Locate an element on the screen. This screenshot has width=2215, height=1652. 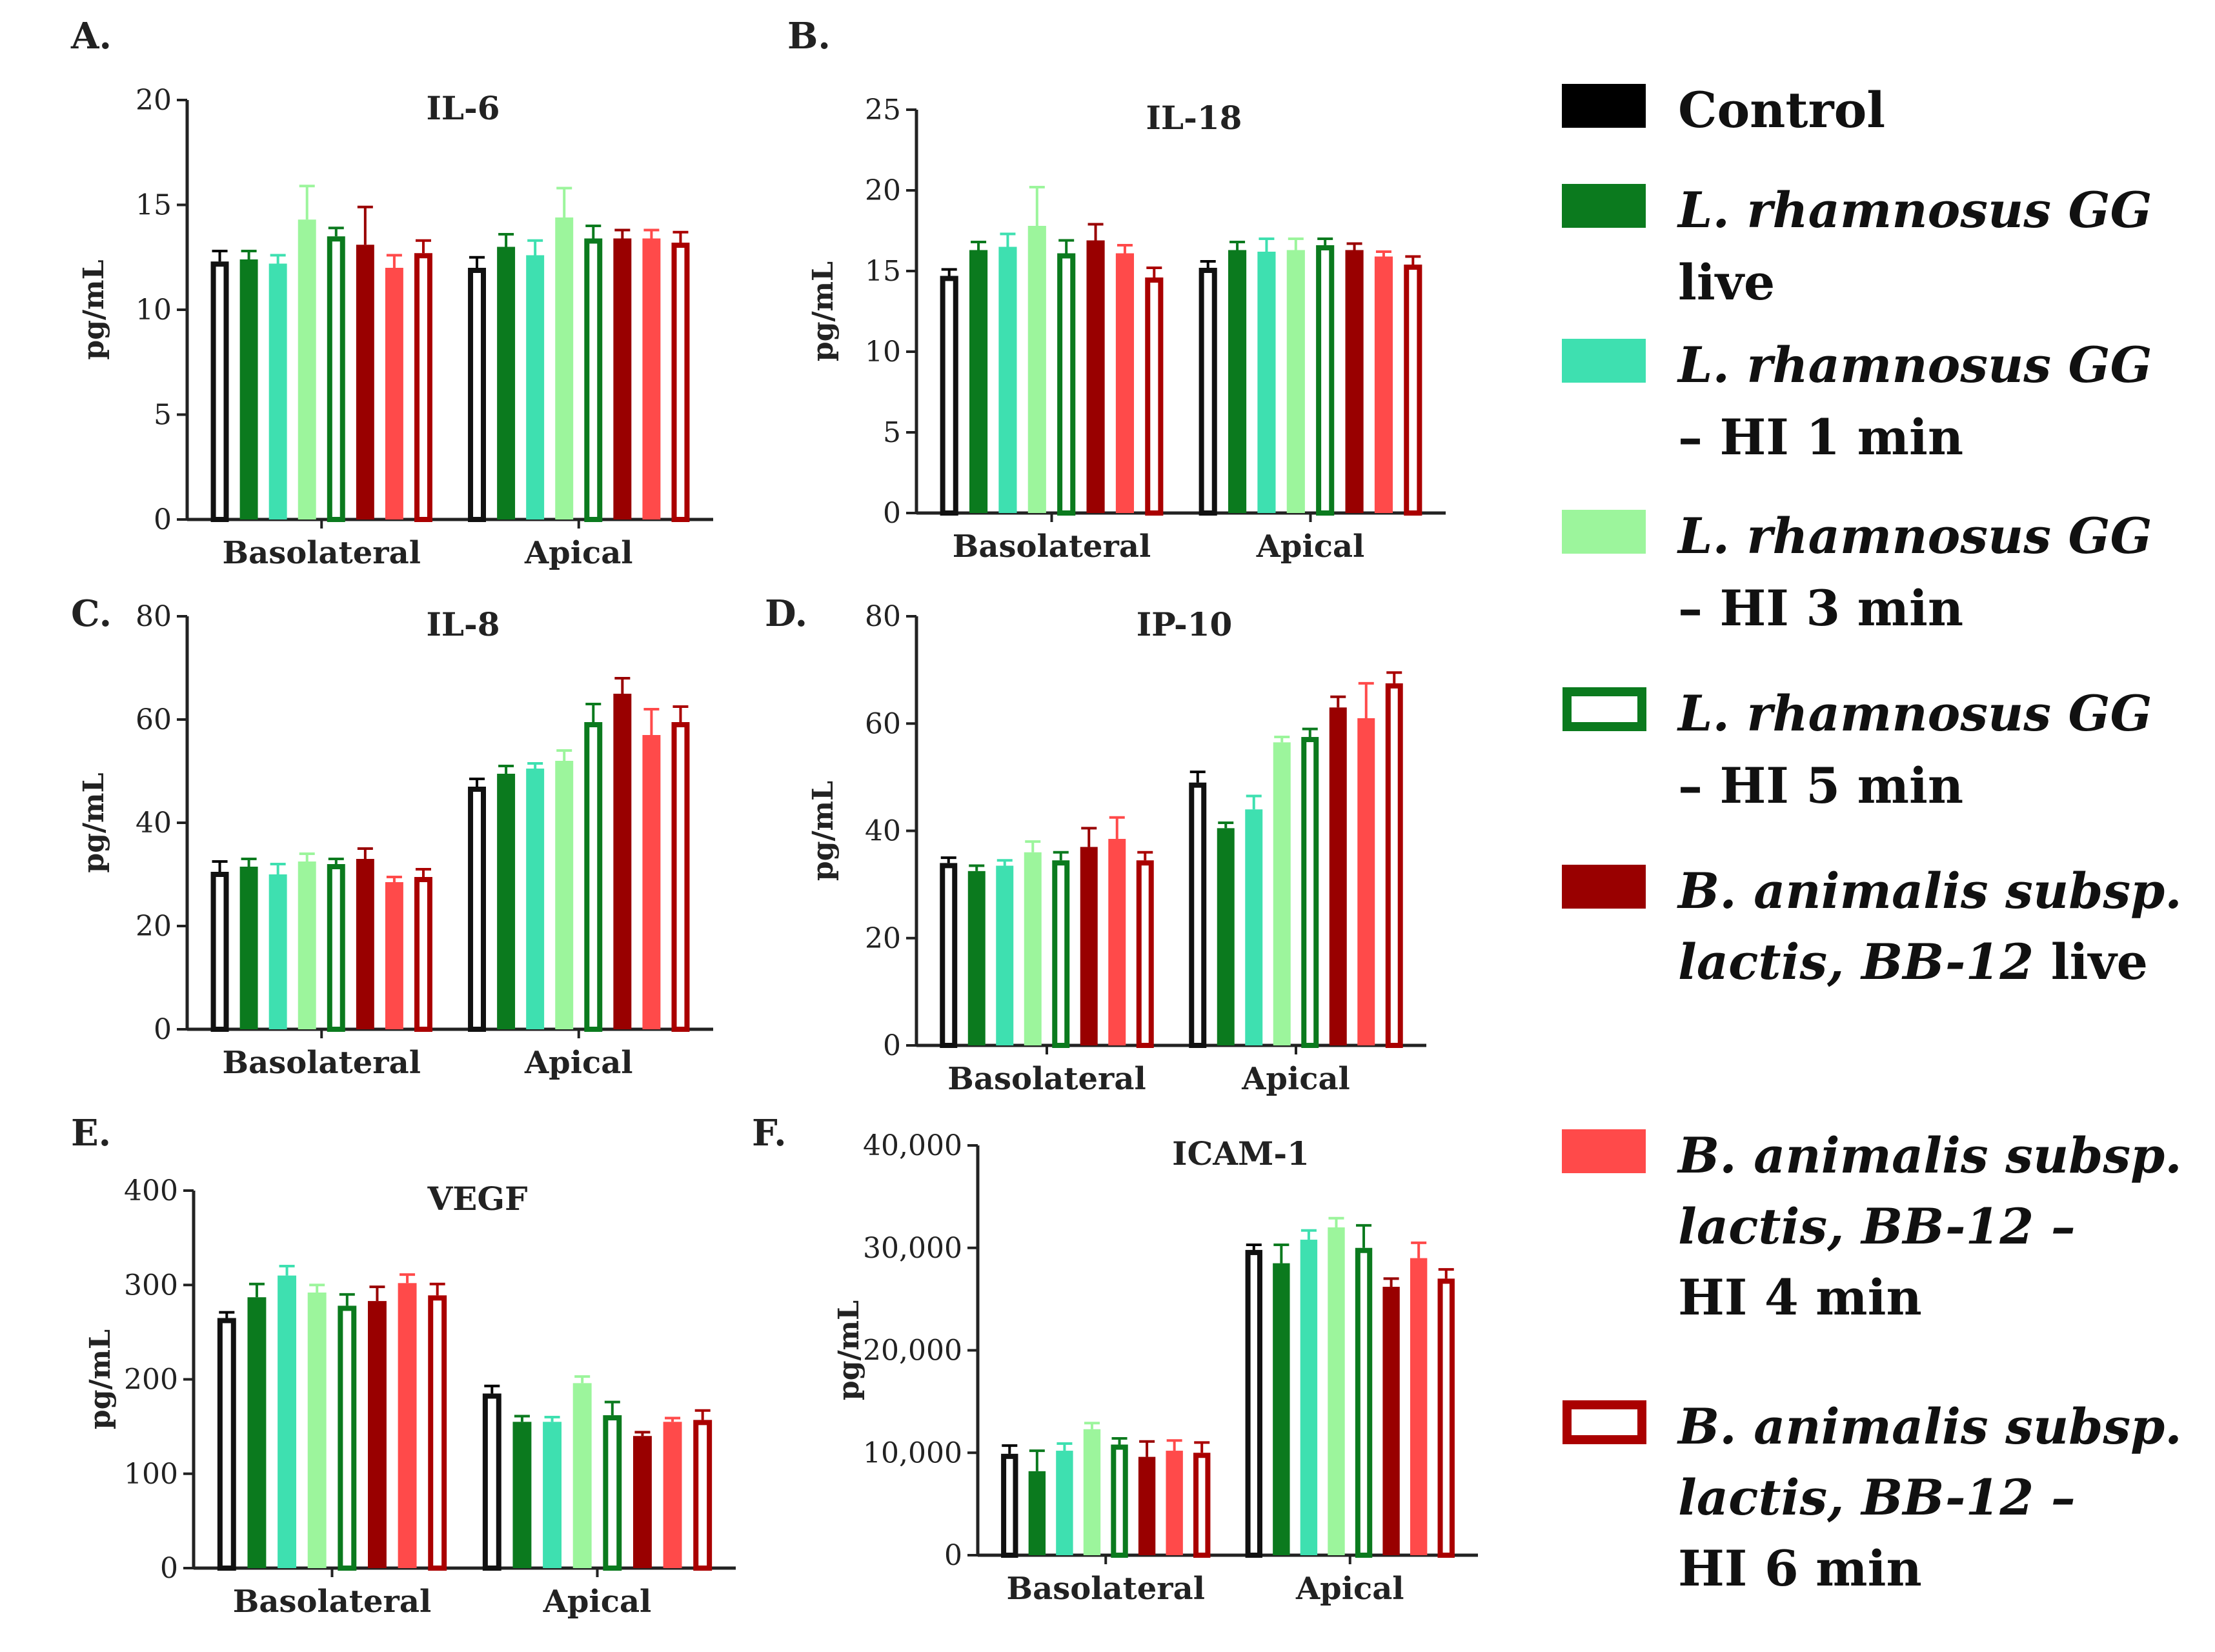
y-tick-label: 40 is located at coordinates (154, 823).